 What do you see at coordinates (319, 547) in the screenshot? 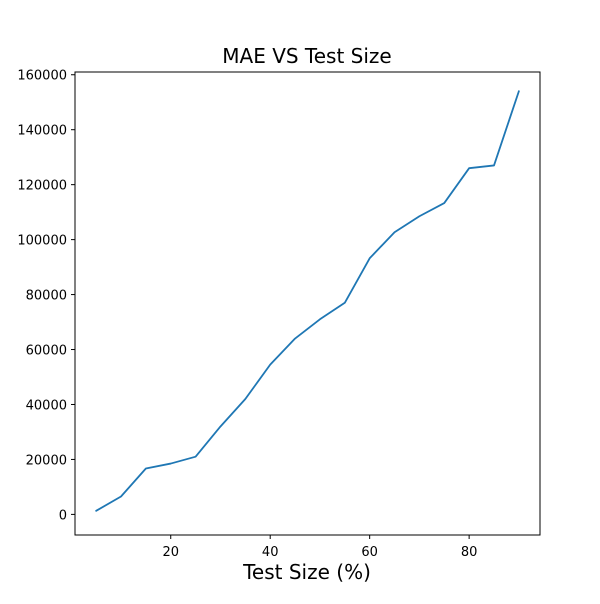
I see `x-axis: 20 40 60 80` at bounding box center [319, 547].